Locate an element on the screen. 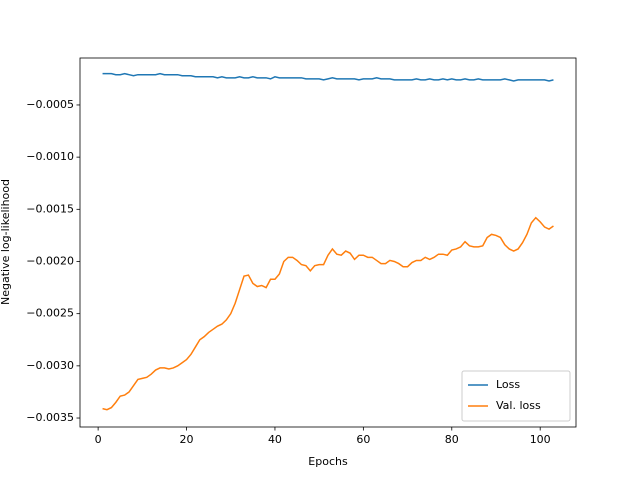 This screenshot has height=480, width=640. line-series is located at coordinates (328, 77).